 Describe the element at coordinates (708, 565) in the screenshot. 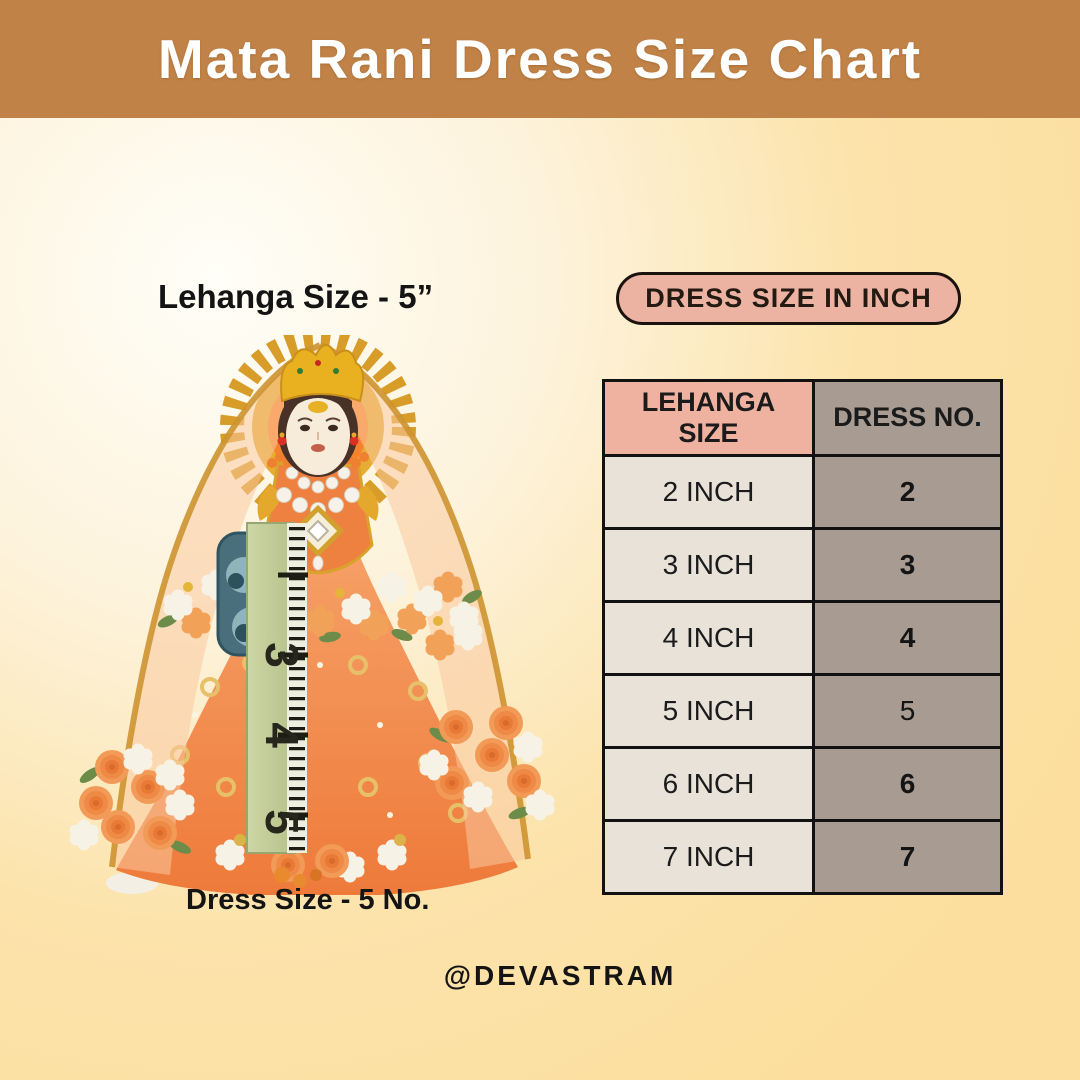

I see `lehanga-size-cell: 3 INCH` at that location.